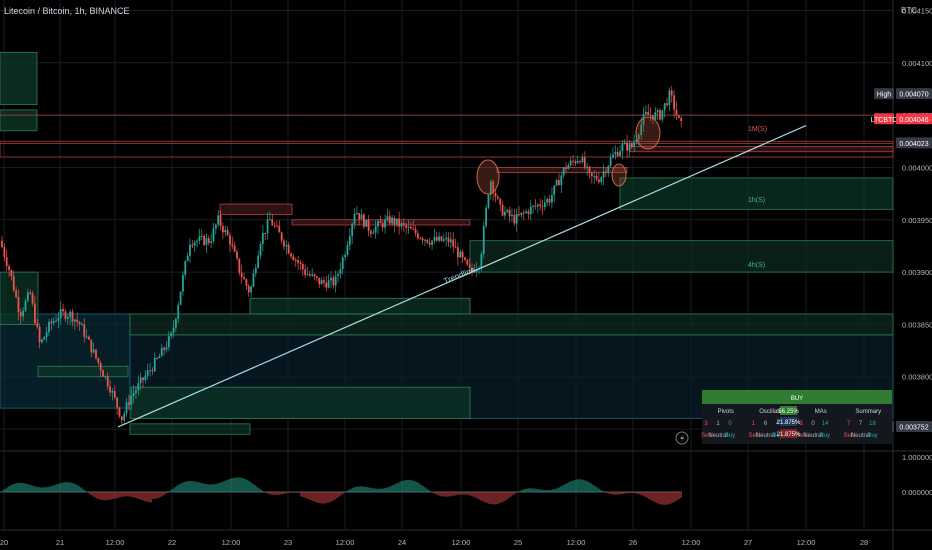  I want to click on time-tick: 23, so click(288, 542).